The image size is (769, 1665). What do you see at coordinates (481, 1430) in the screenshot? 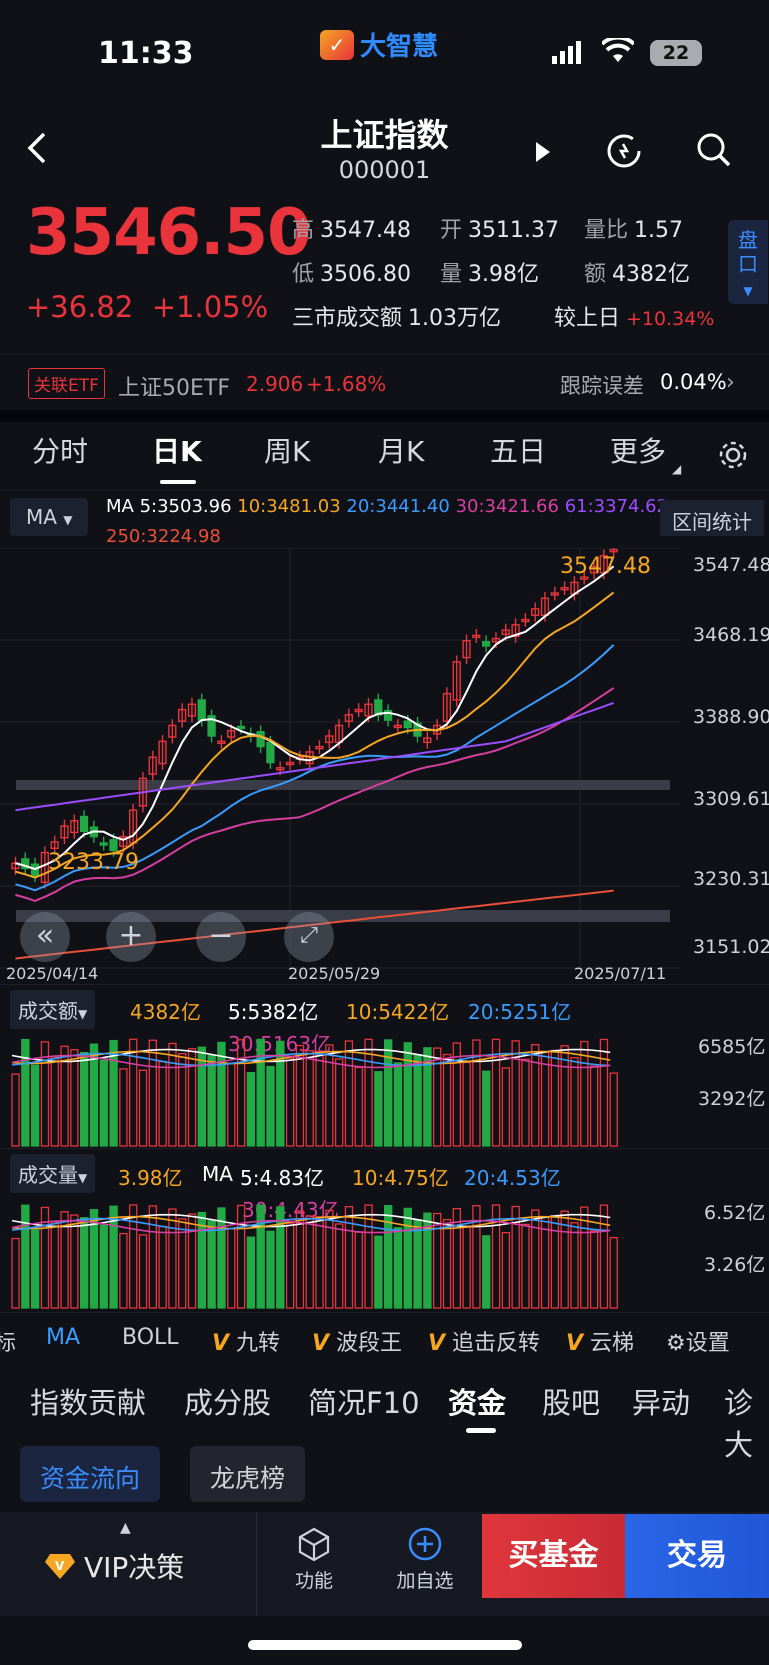
I see `active-nav-indicator` at bounding box center [481, 1430].